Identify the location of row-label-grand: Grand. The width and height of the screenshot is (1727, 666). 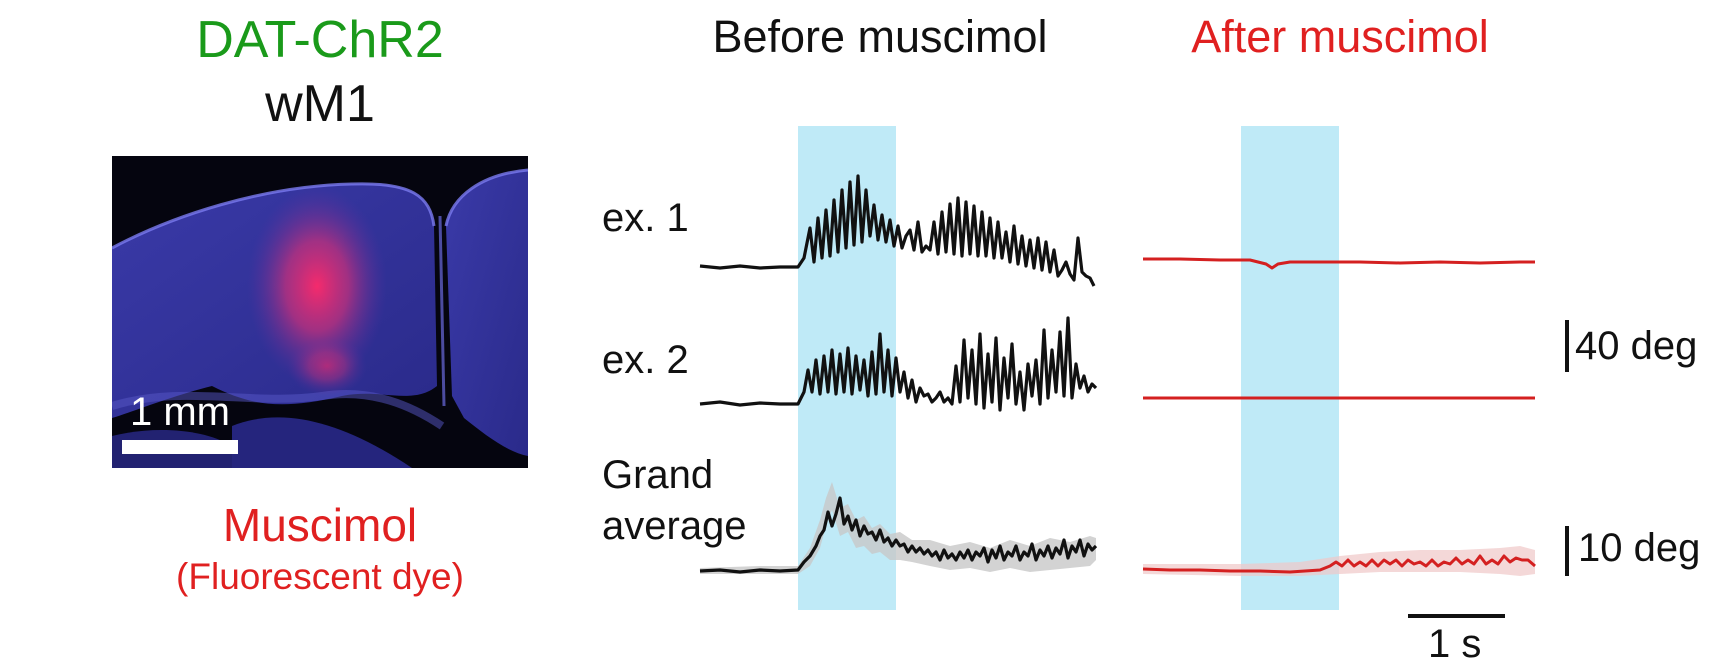
(658, 475).